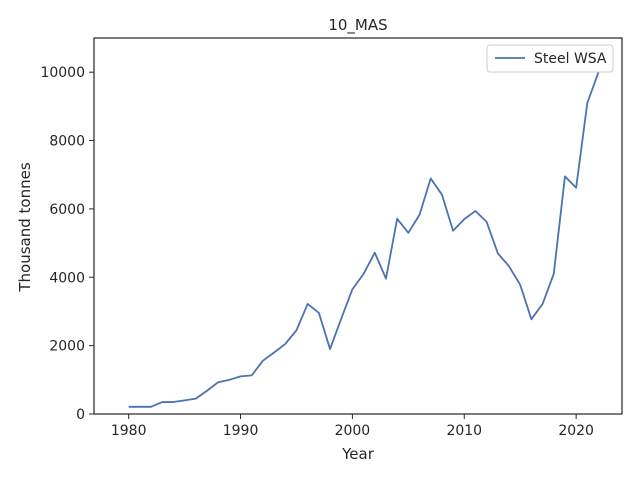  I want to click on x-tick-label: 2010, so click(464, 431).